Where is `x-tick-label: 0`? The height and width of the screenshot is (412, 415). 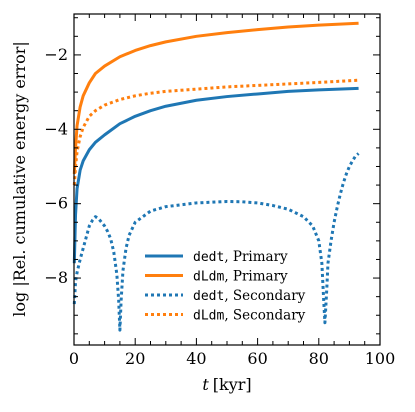 x-tick-label: 0 is located at coordinates (74, 358).